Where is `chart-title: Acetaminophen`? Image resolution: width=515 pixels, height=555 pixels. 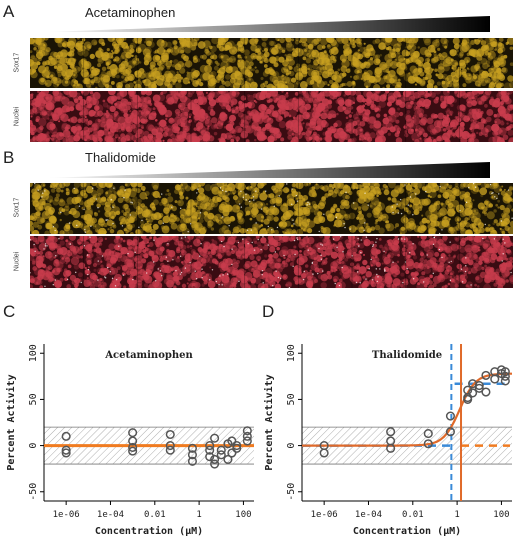 chart-title: Acetaminophen is located at coordinates (148, 355).